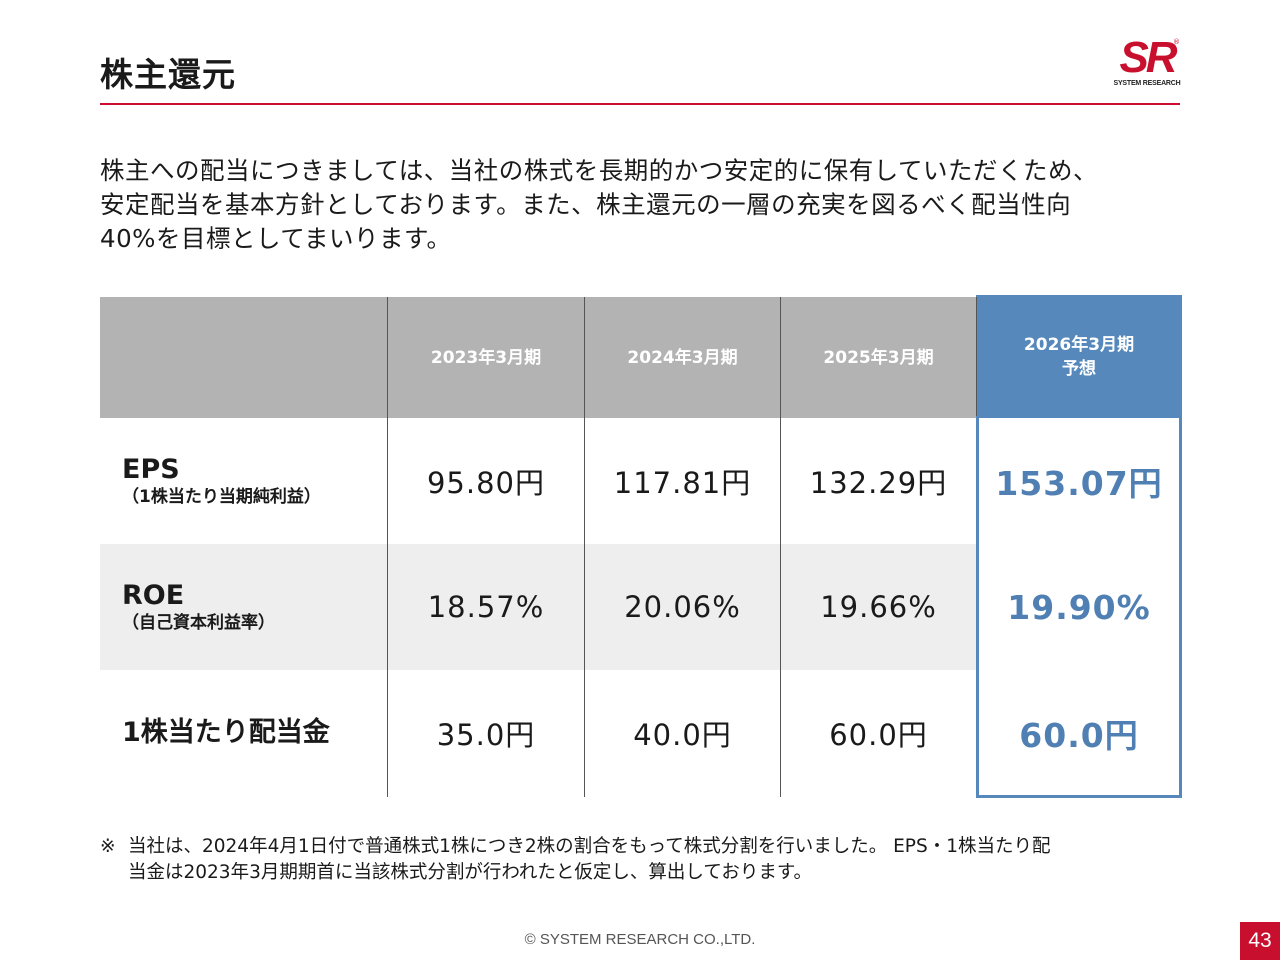 This screenshot has height=960, width=1280. What do you see at coordinates (486, 607) in the screenshot?
I see `table-cell: 18.57%` at bounding box center [486, 607].